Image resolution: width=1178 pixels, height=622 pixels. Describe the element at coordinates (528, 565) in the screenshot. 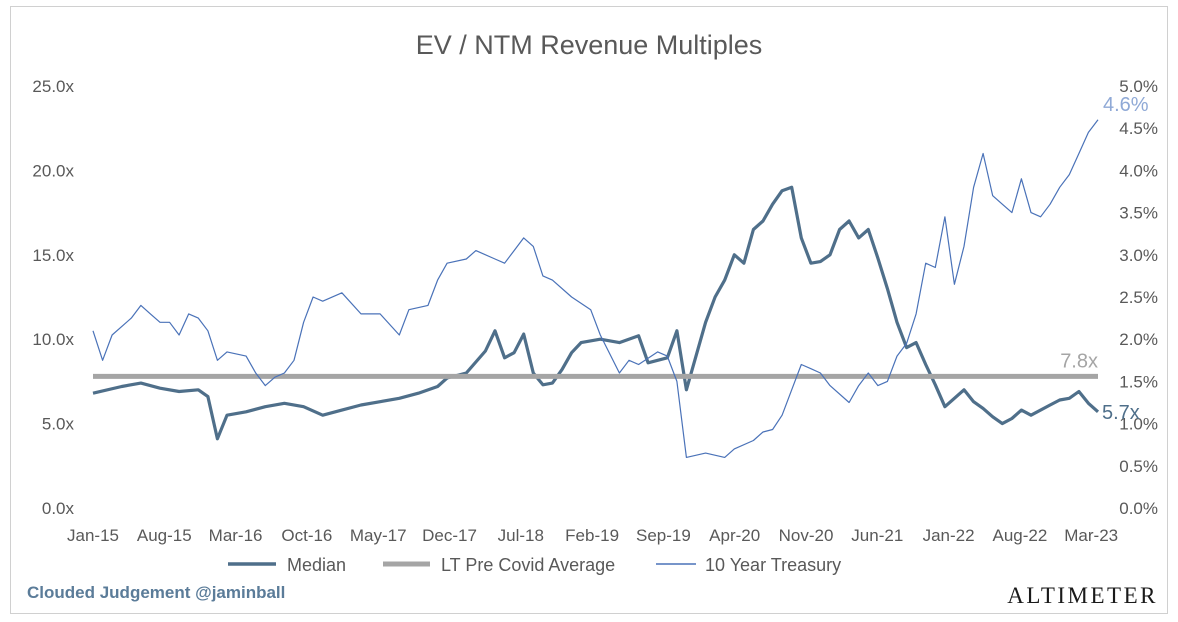

I see `legend-label-lt-average: LT Pre Covid Average` at that location.